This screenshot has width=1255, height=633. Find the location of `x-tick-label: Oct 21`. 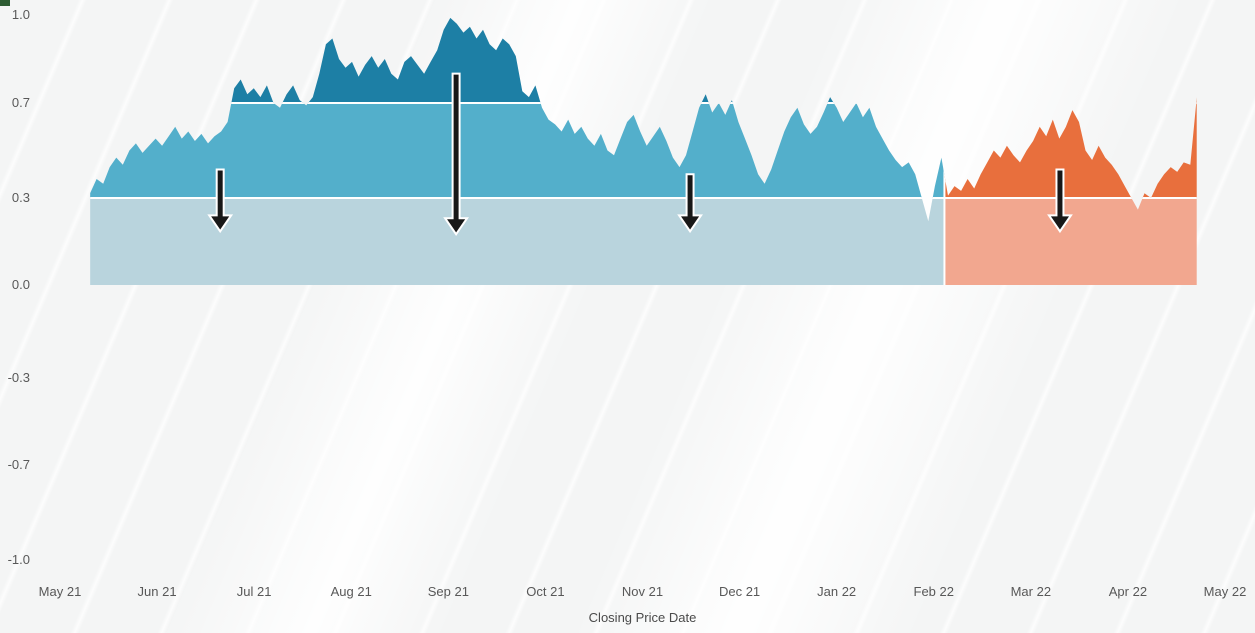

x-tick-label: Oct 21 is located at coordinates (545, 591).